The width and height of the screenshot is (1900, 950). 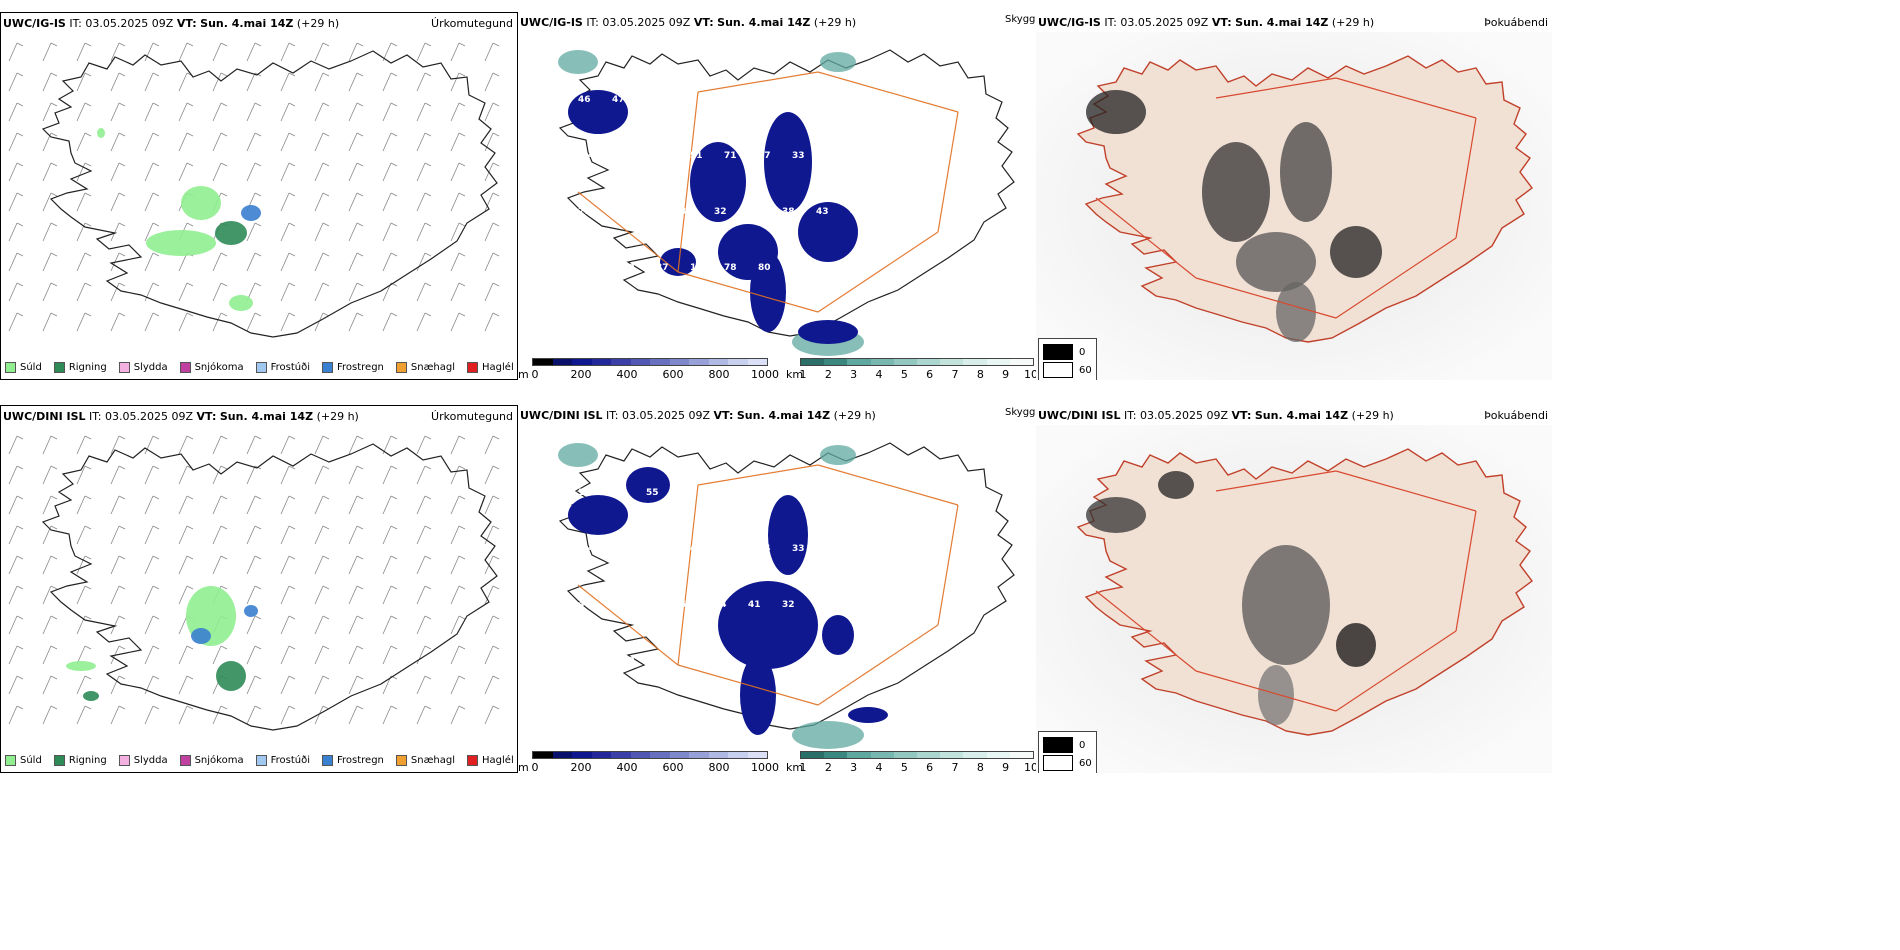 I want to click on colorbar-tick: 6, so click(x=930, y=374).